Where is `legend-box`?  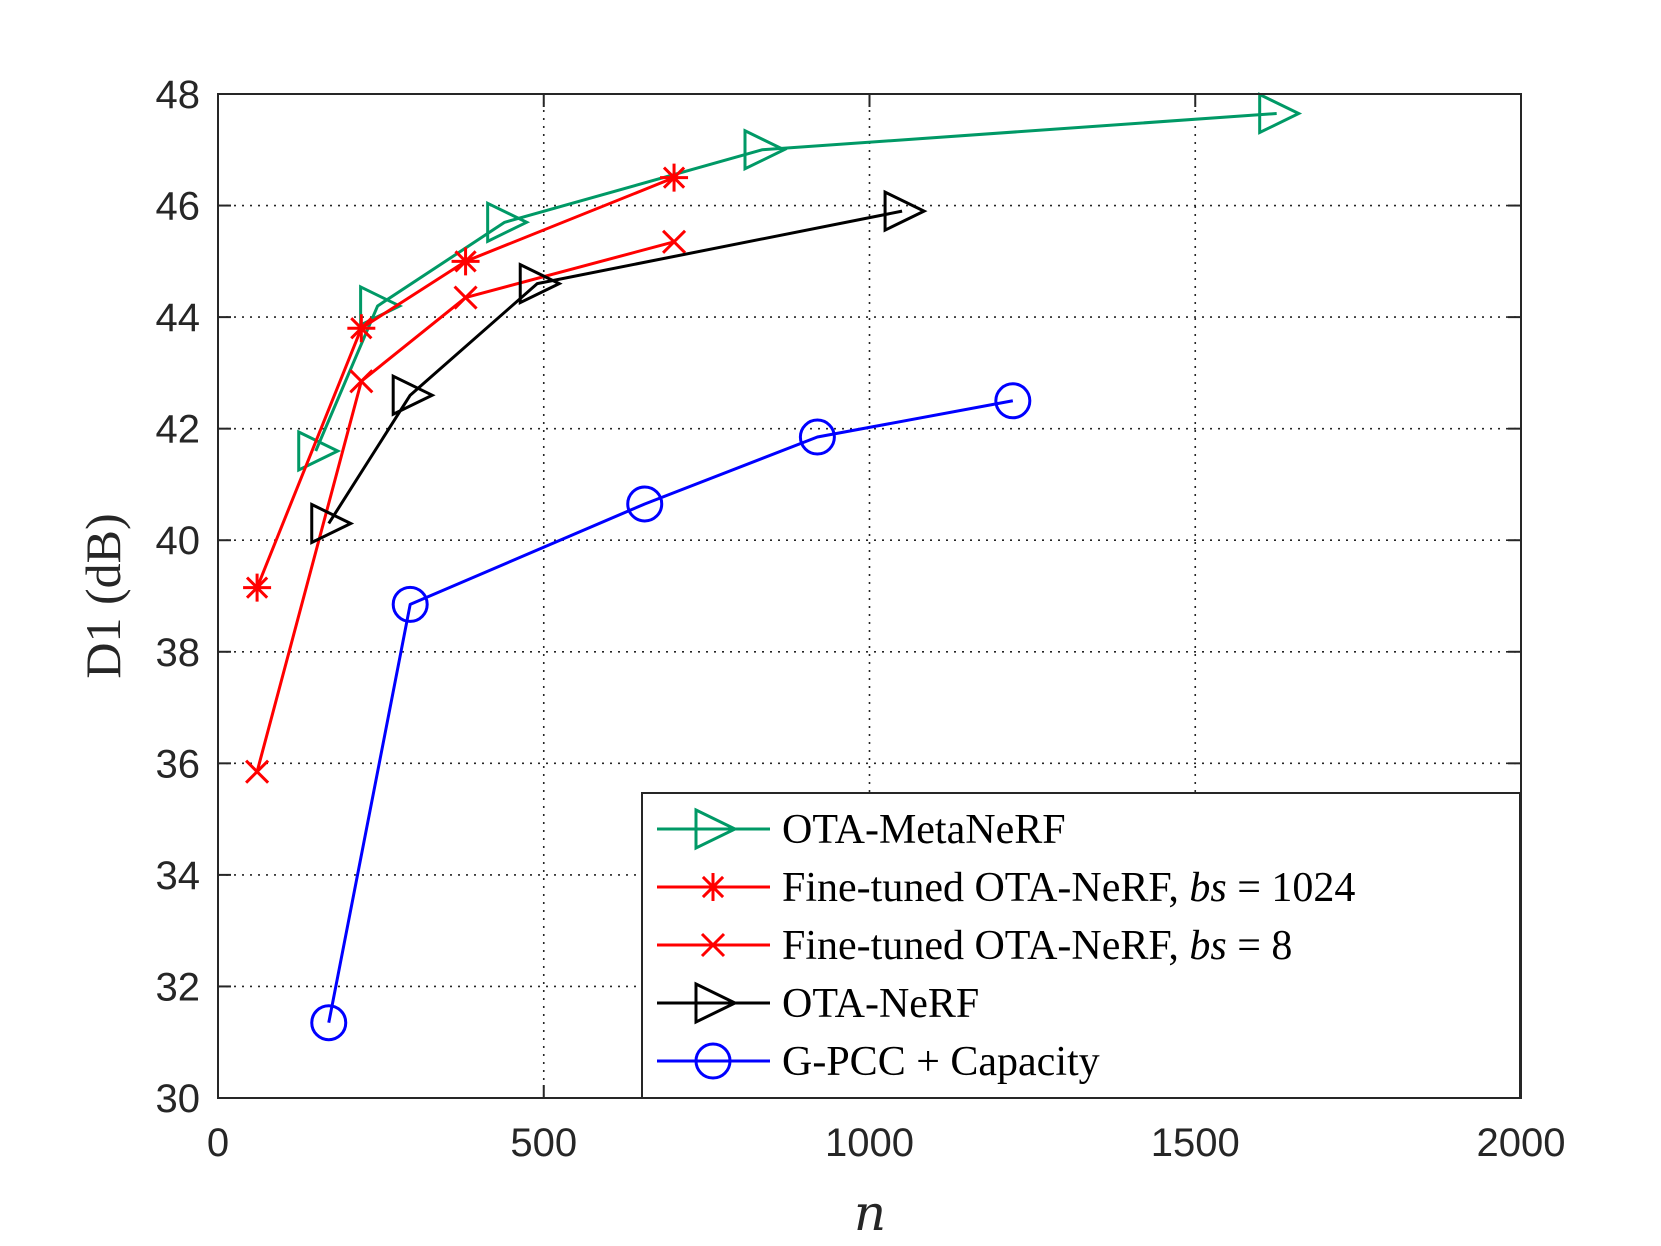
legend-box is located at coordinates (1081, 945).